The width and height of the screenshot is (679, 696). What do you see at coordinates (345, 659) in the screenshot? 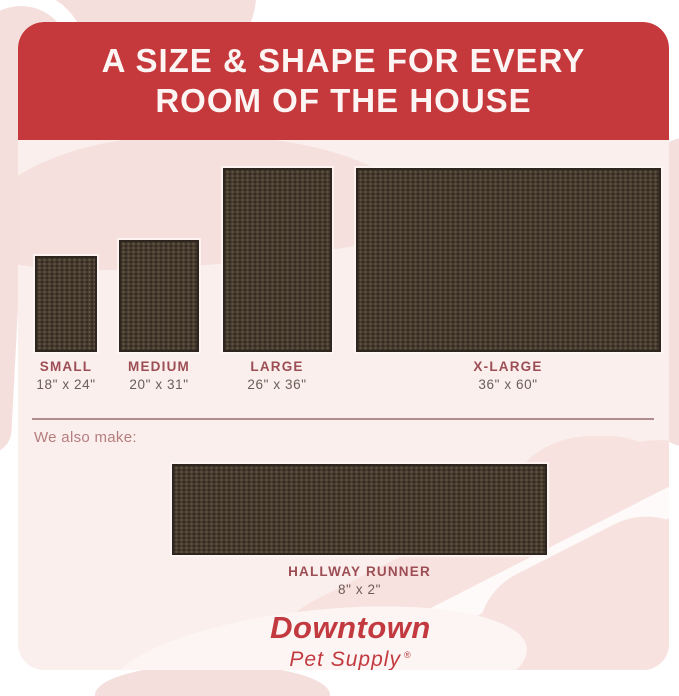
I see `brand-tagline-text: Pet Supply` at bounding box center [345, 659].